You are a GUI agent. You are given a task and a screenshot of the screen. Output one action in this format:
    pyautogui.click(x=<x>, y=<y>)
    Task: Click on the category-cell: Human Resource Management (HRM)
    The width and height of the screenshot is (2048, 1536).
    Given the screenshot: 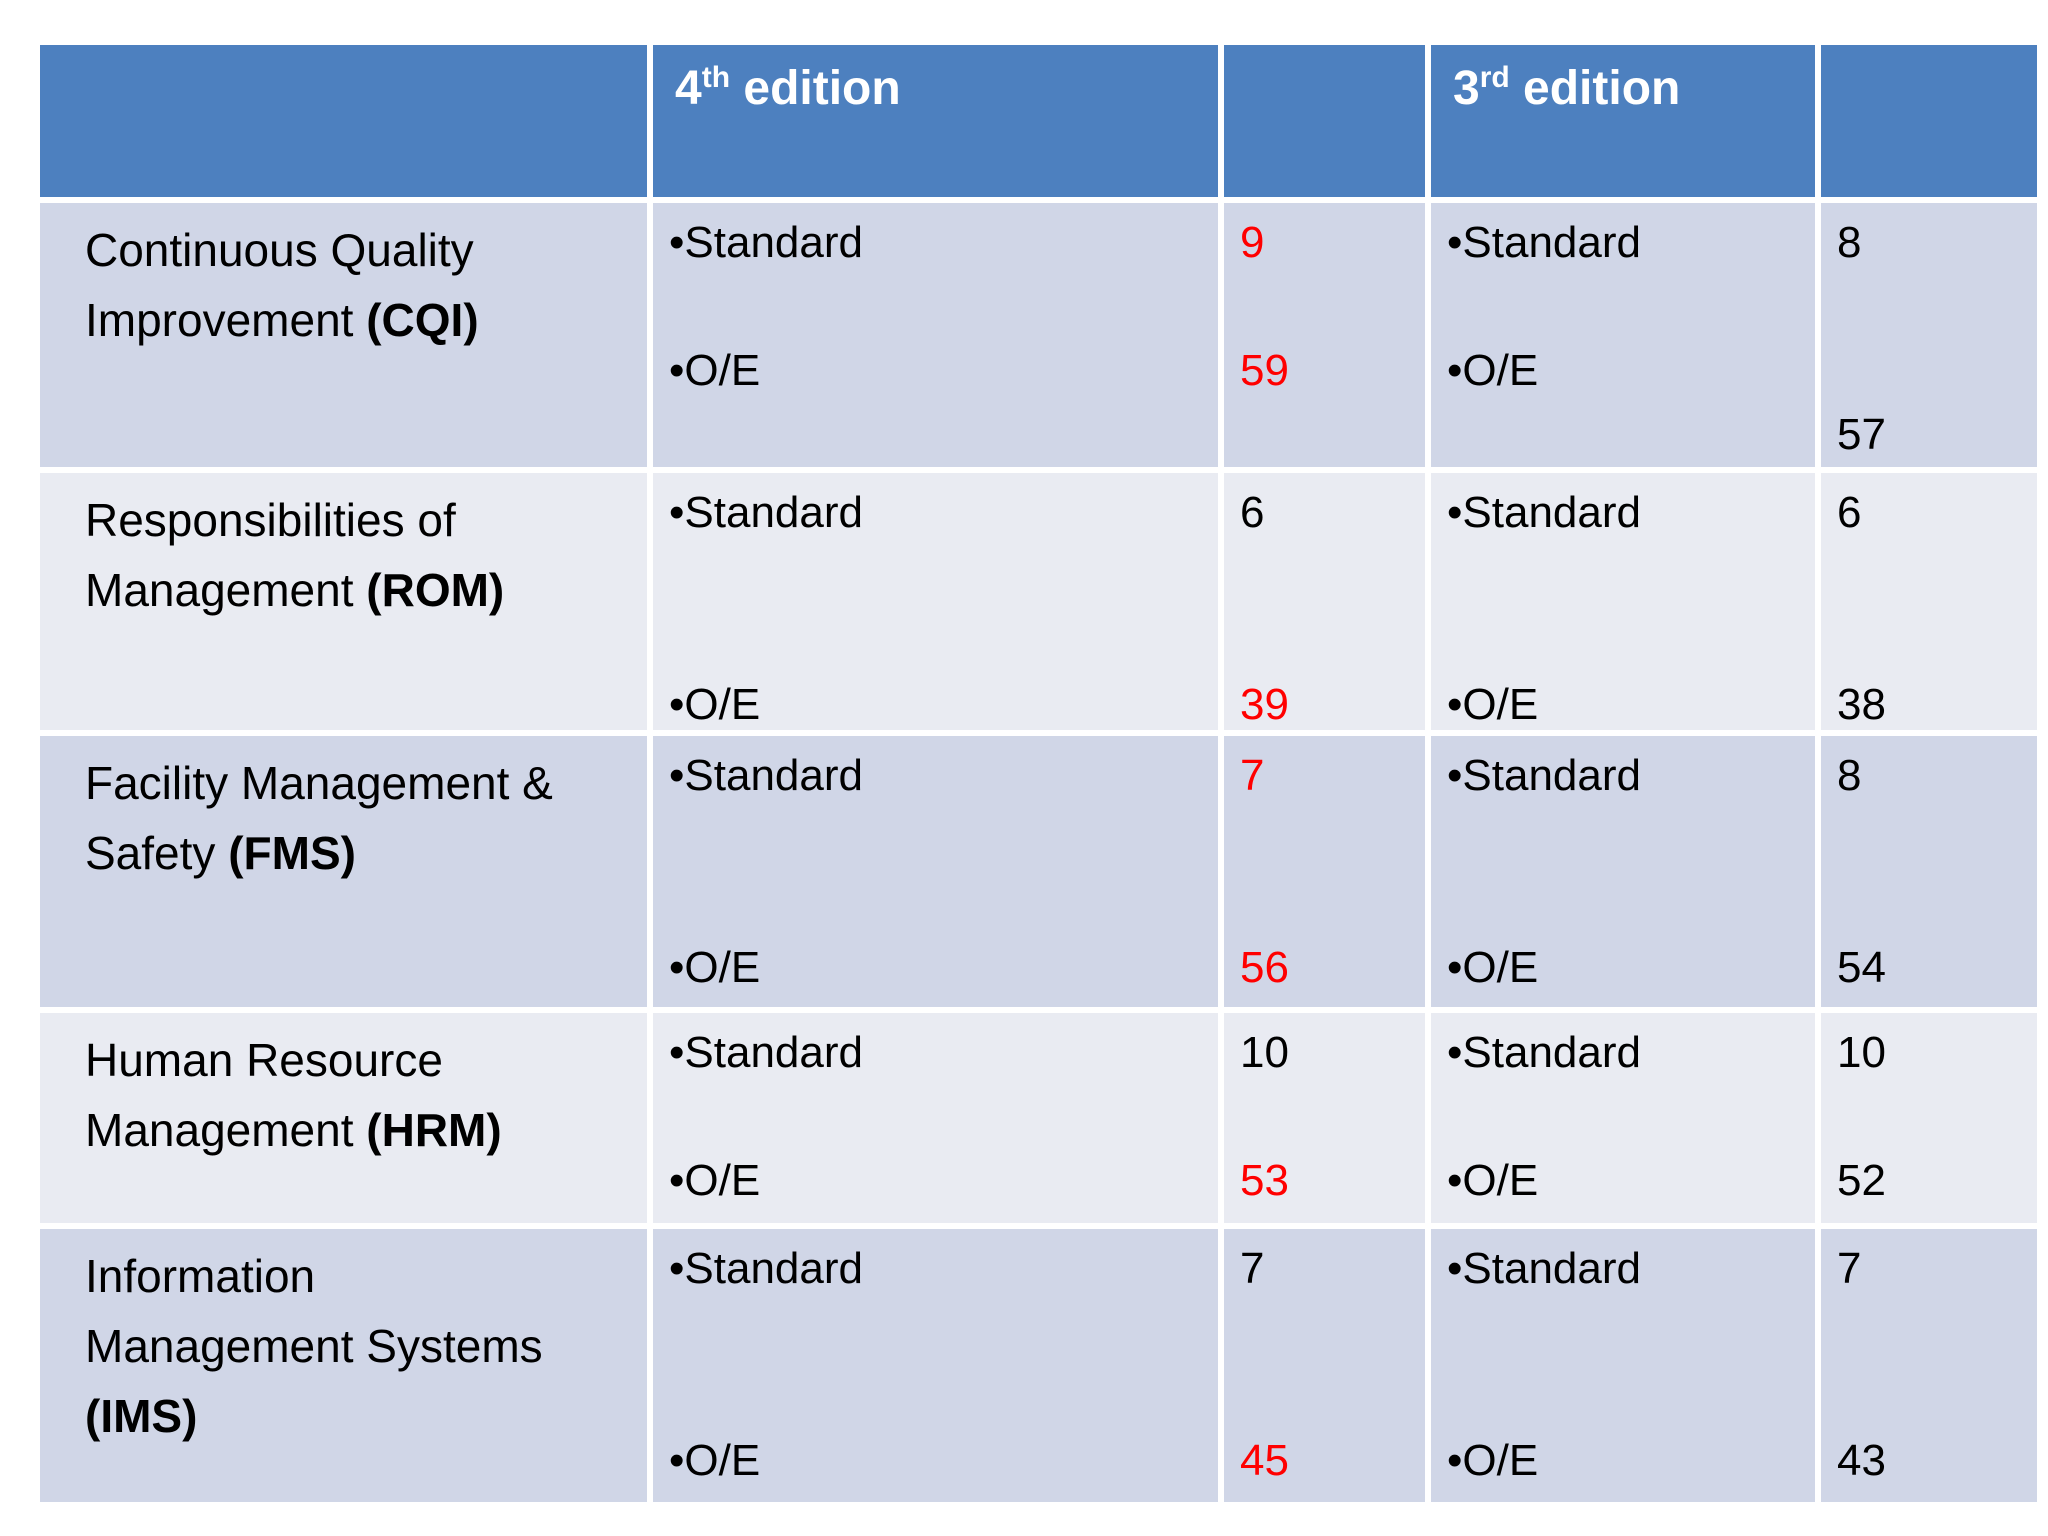 What is the action you would take?
    pyautogui.click(x=343, y=1118)
    